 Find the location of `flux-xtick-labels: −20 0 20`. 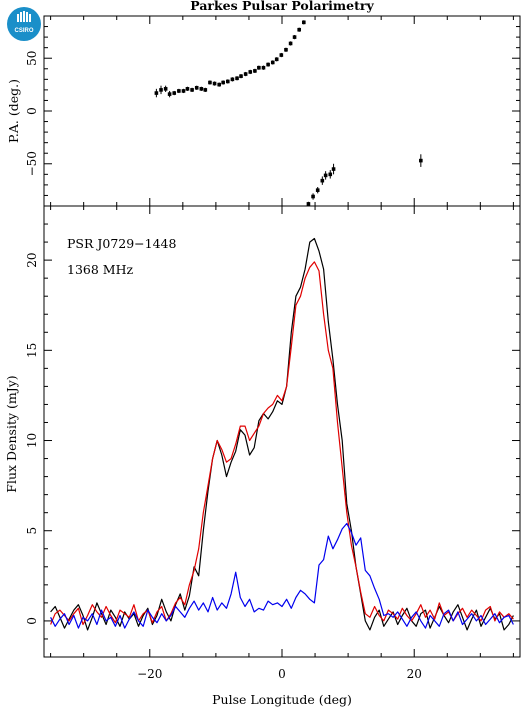

flux-xtick-labels: −20 0 20 is located at coordinates (279, 674).